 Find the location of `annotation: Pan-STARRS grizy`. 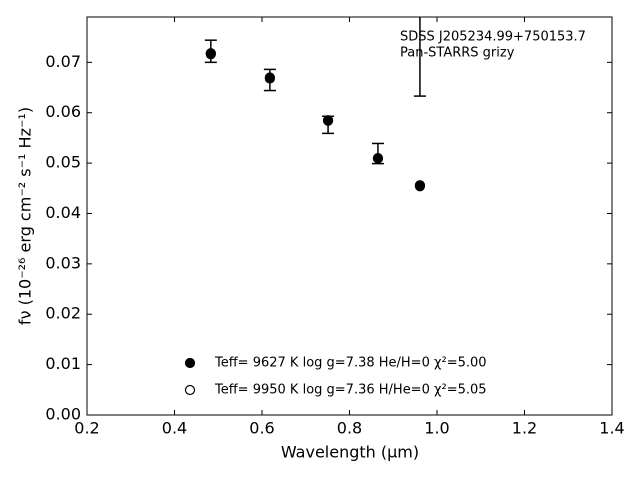

annotation: Pan-STARRS grizy is located at coordinates (457, 53).